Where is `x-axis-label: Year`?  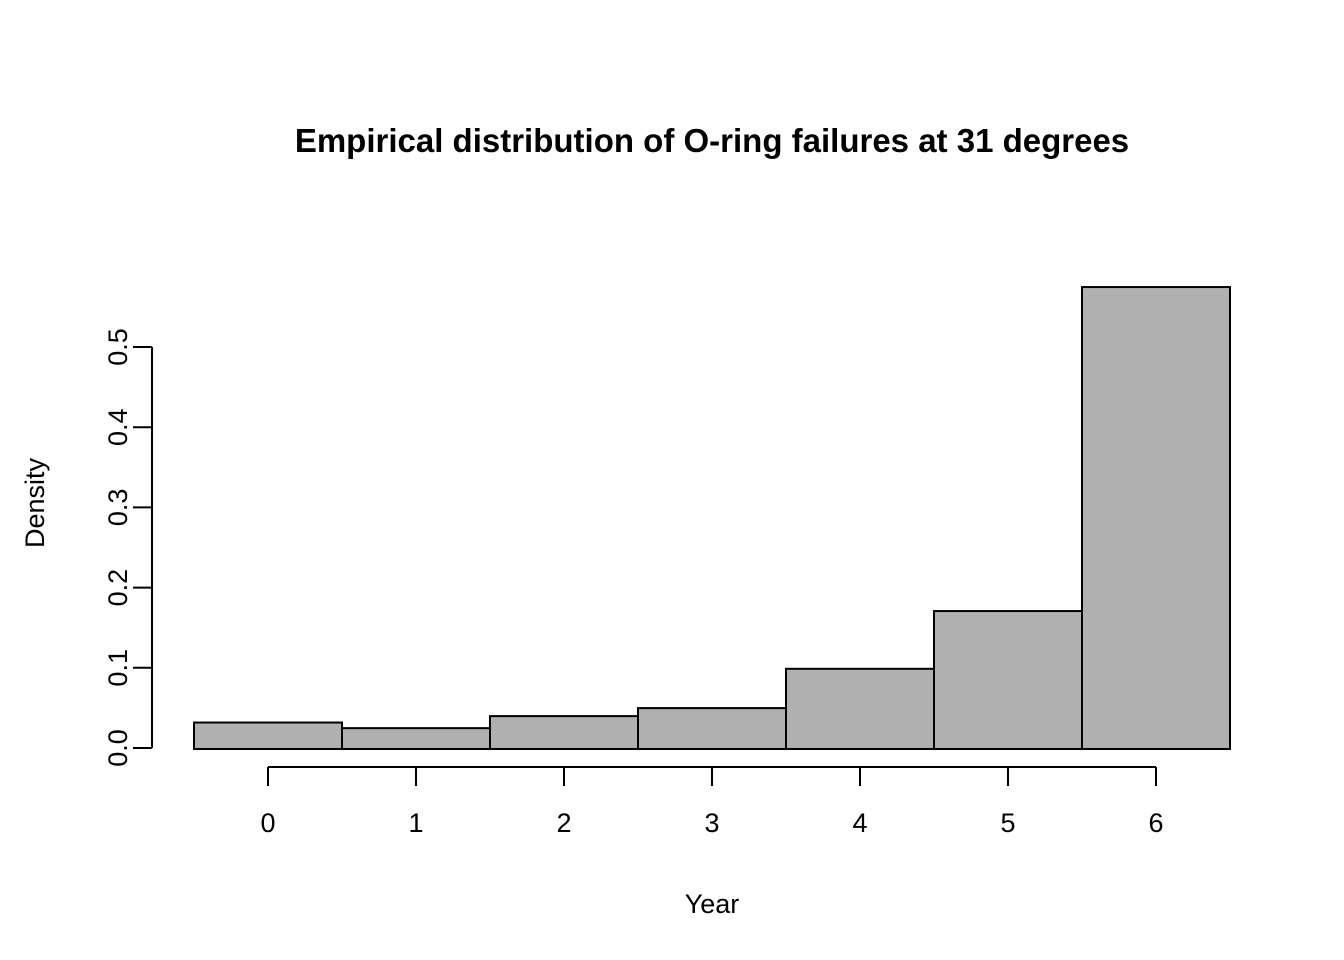
x-axis-label: Year is located at coordinates (712, 904).